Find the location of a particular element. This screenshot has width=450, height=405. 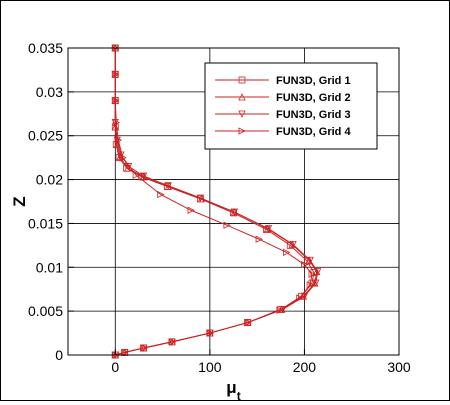

x-tick-label: 100 is located at coordinates (210, 367).